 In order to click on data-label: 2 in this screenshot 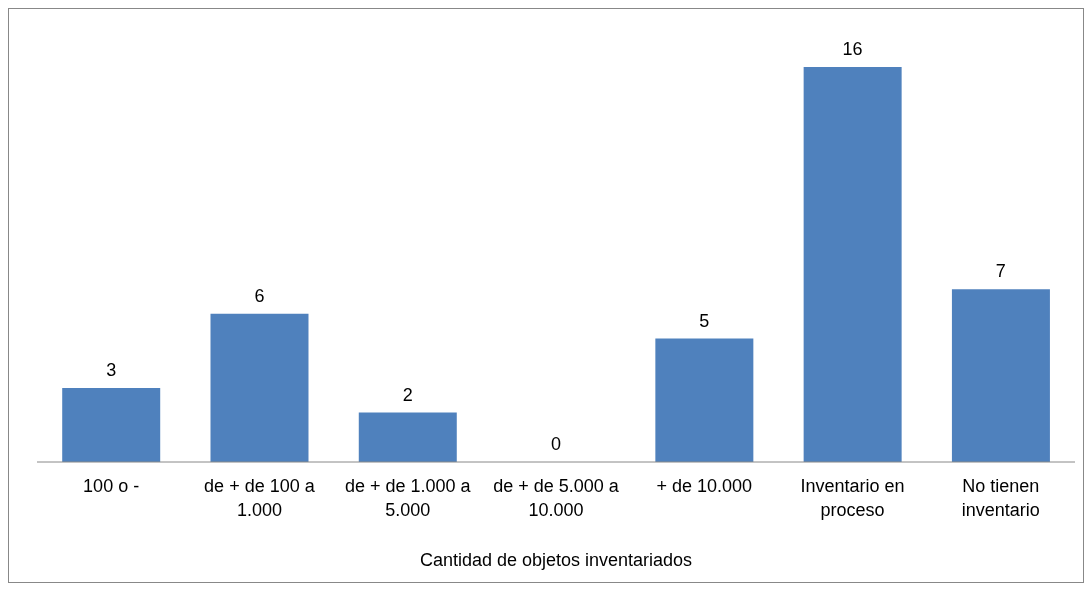, I will do `click(407, 394)`.